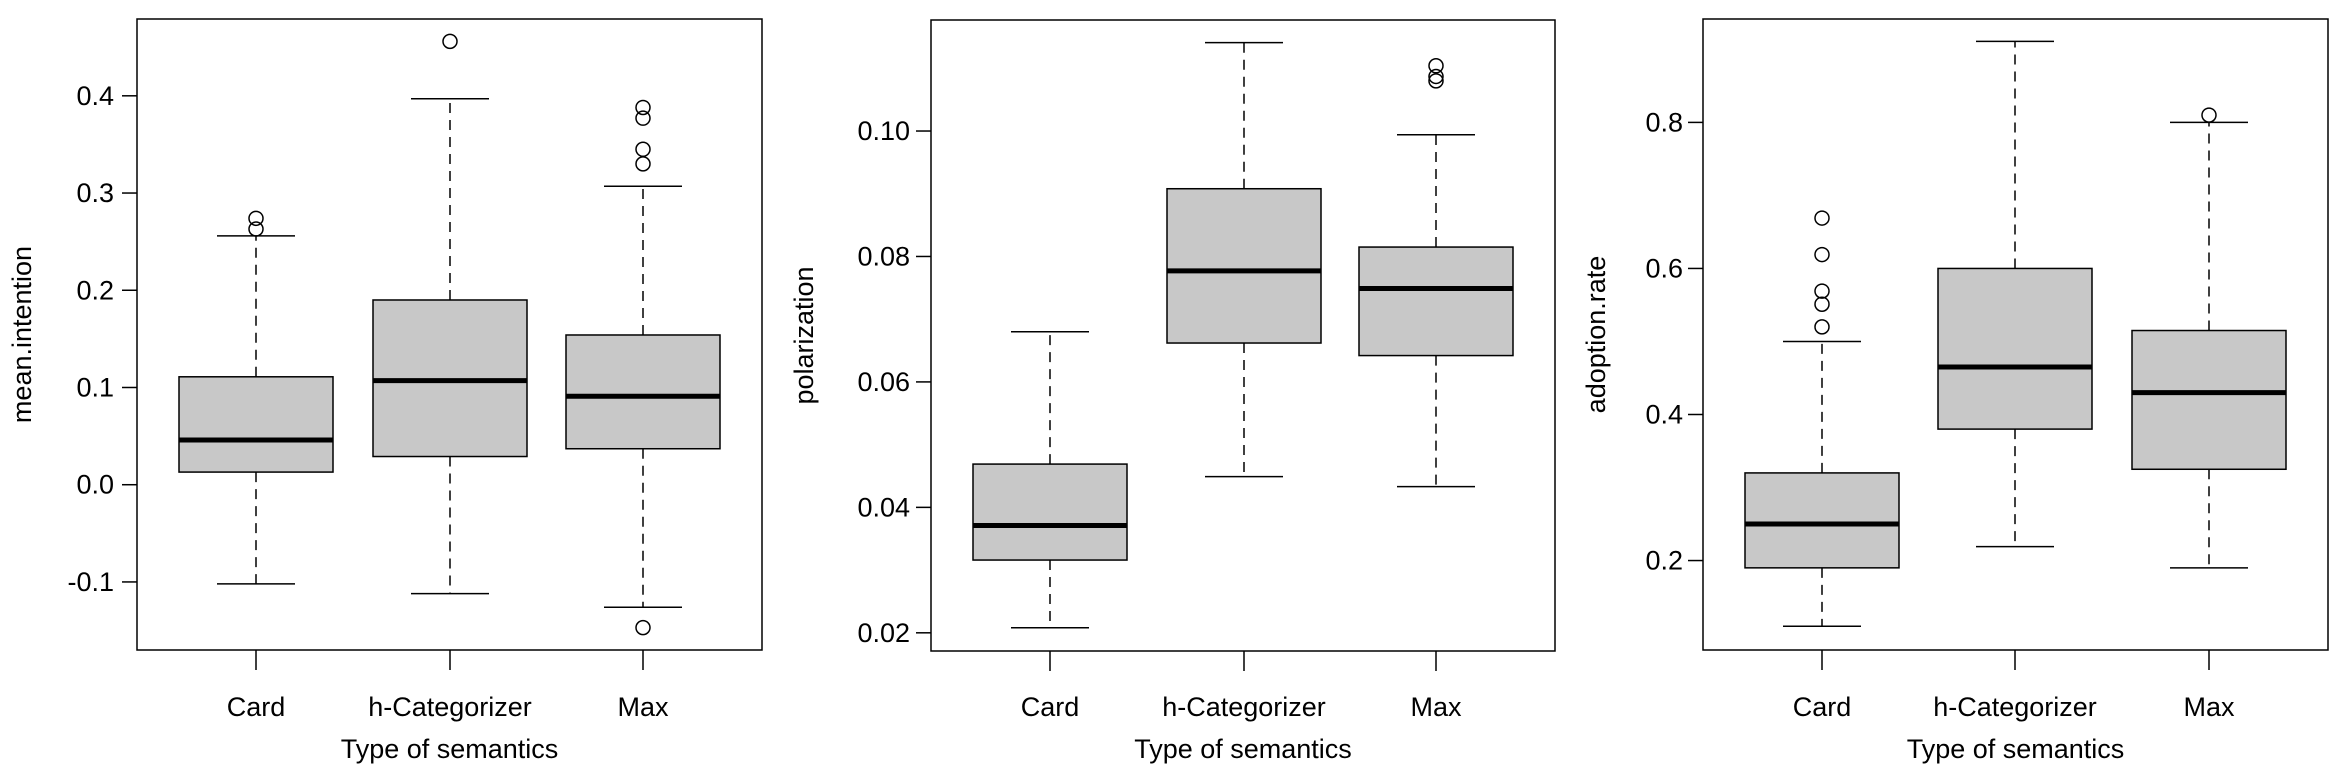  Describe the element at coordinates (883, 633) in the screenshot. I see `y-tick-label: 0.02` at that location.